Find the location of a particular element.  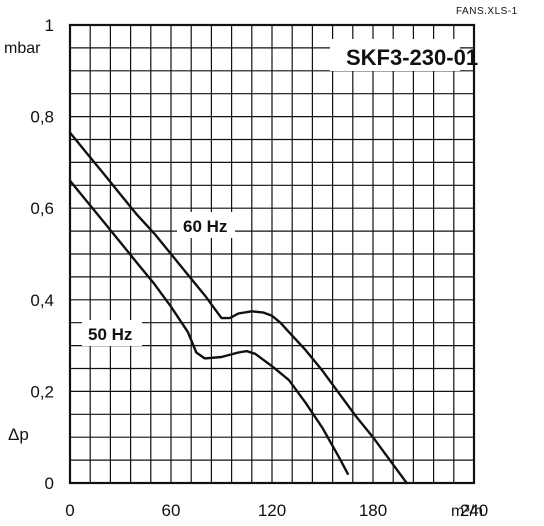

series-label-bg-50hz is located at coordinates (112, 333).